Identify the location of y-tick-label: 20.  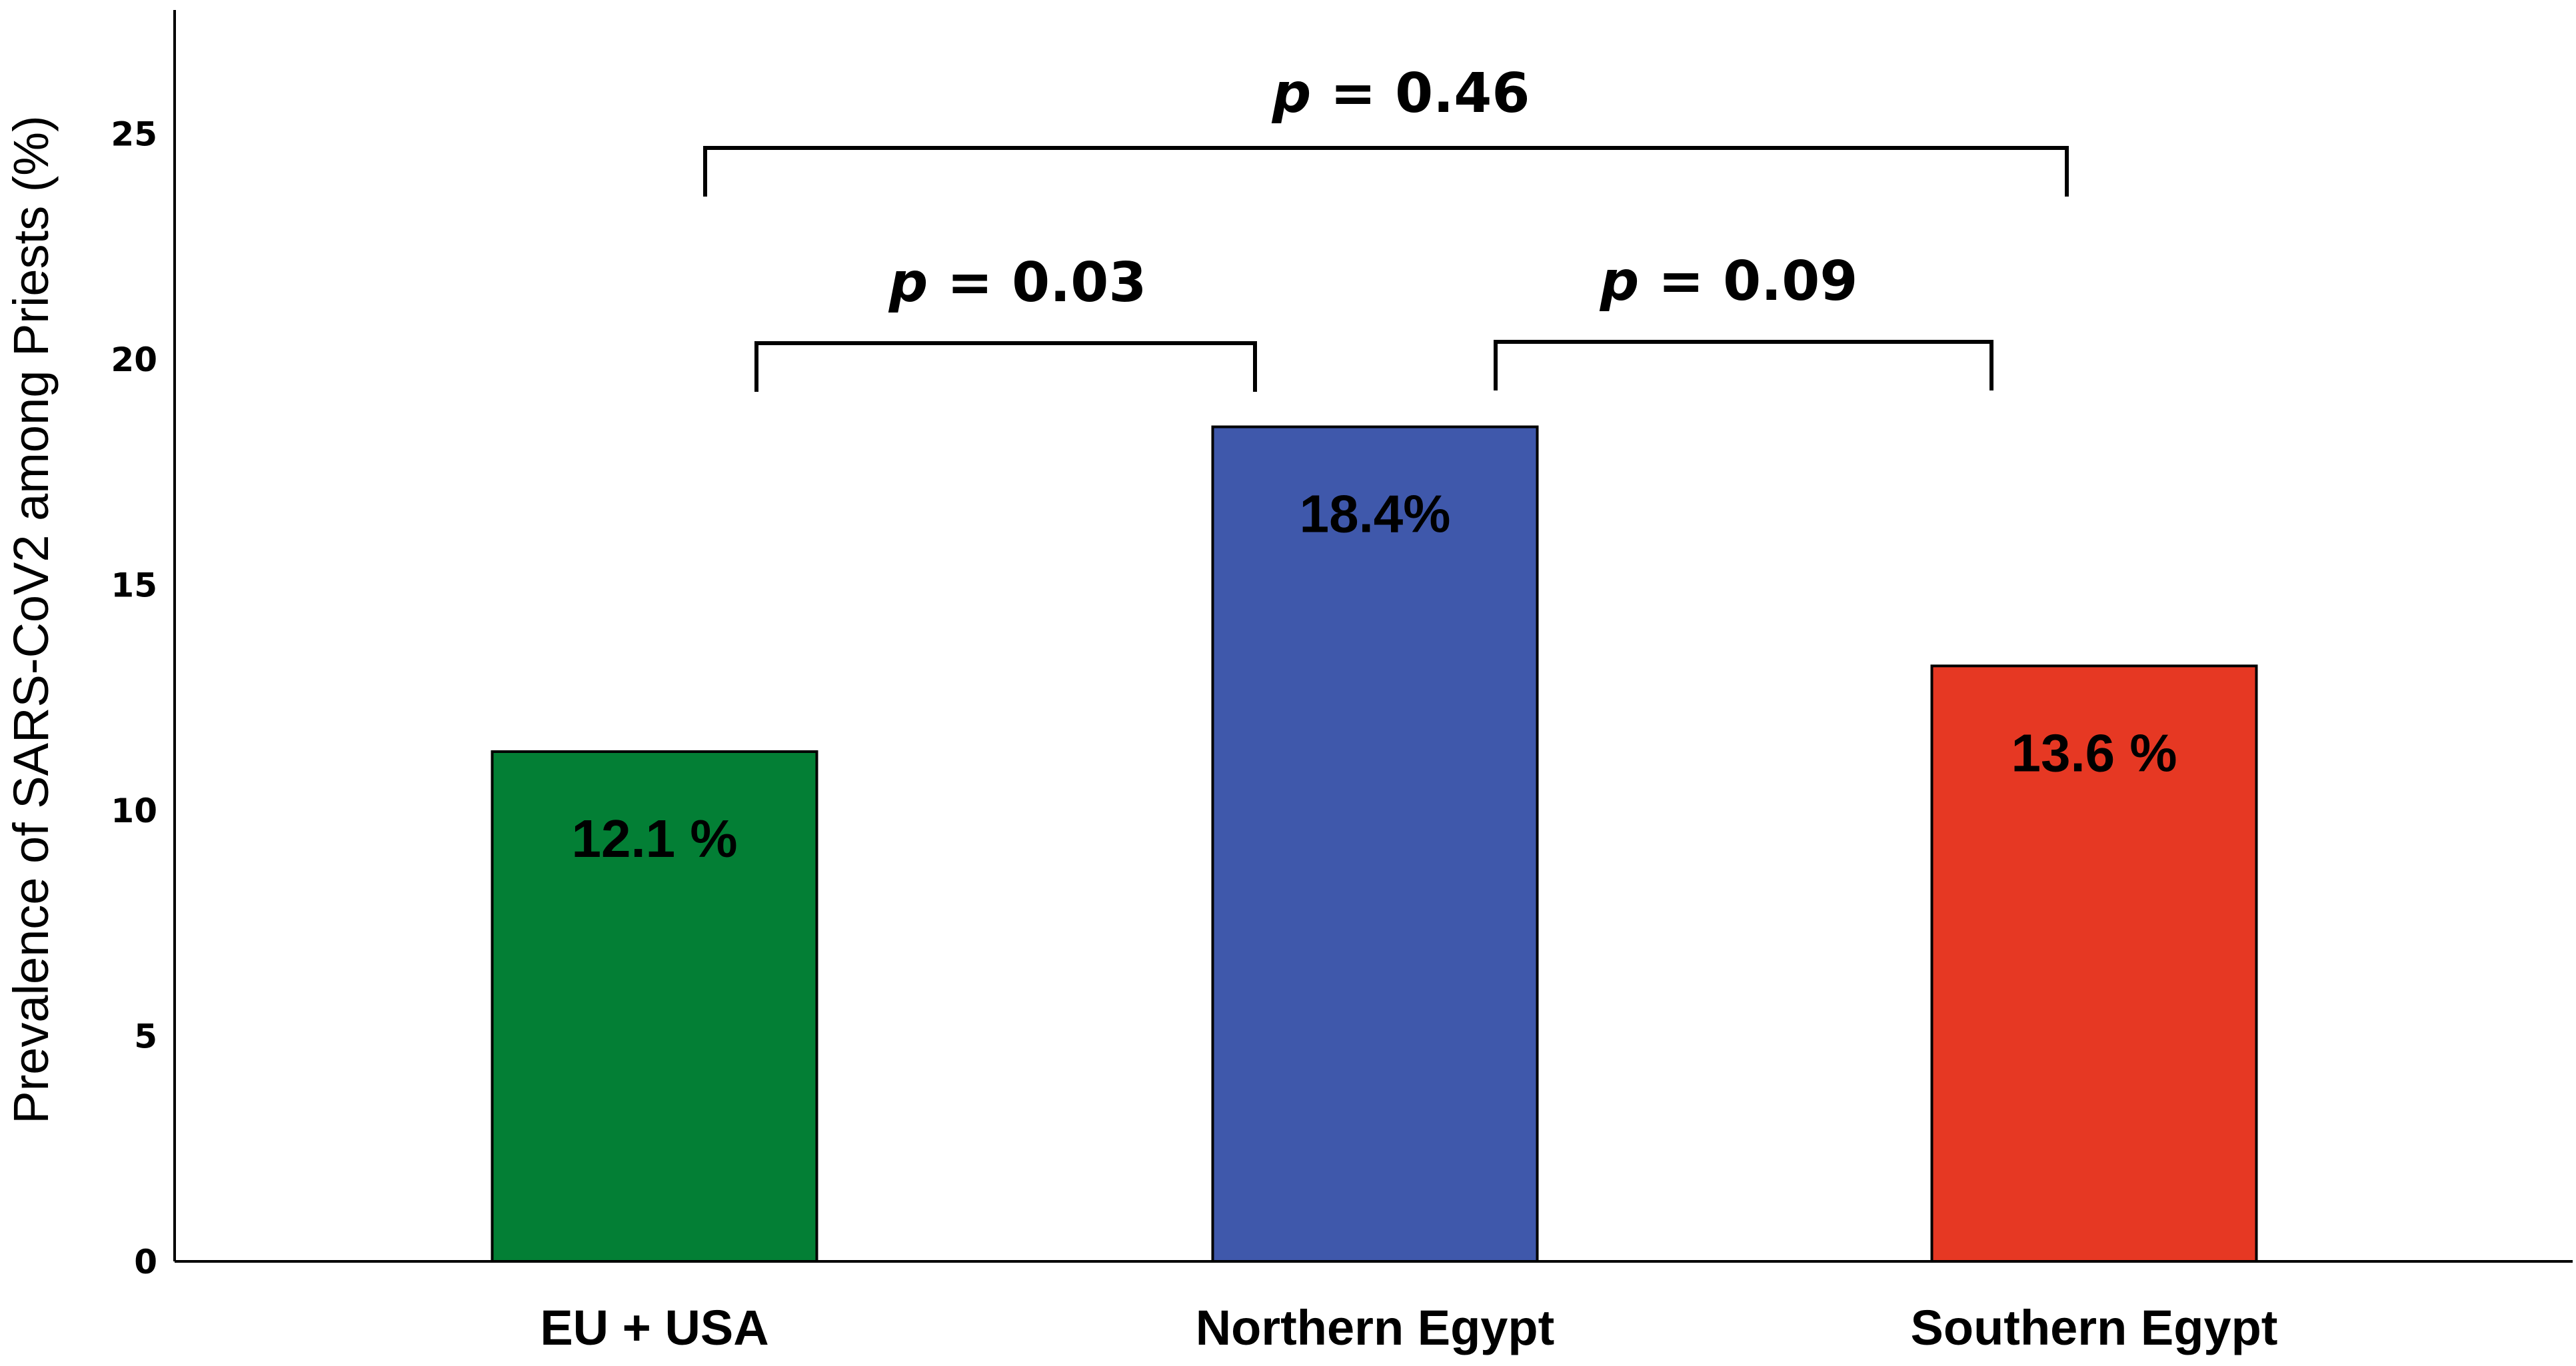
(134, 360).